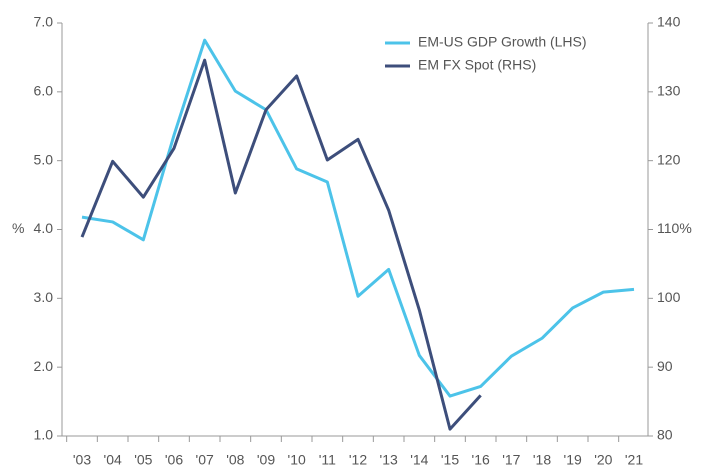 This screenshot has width=707, height=472. I want to click on x-tick-label: '10, so click(297, 459).